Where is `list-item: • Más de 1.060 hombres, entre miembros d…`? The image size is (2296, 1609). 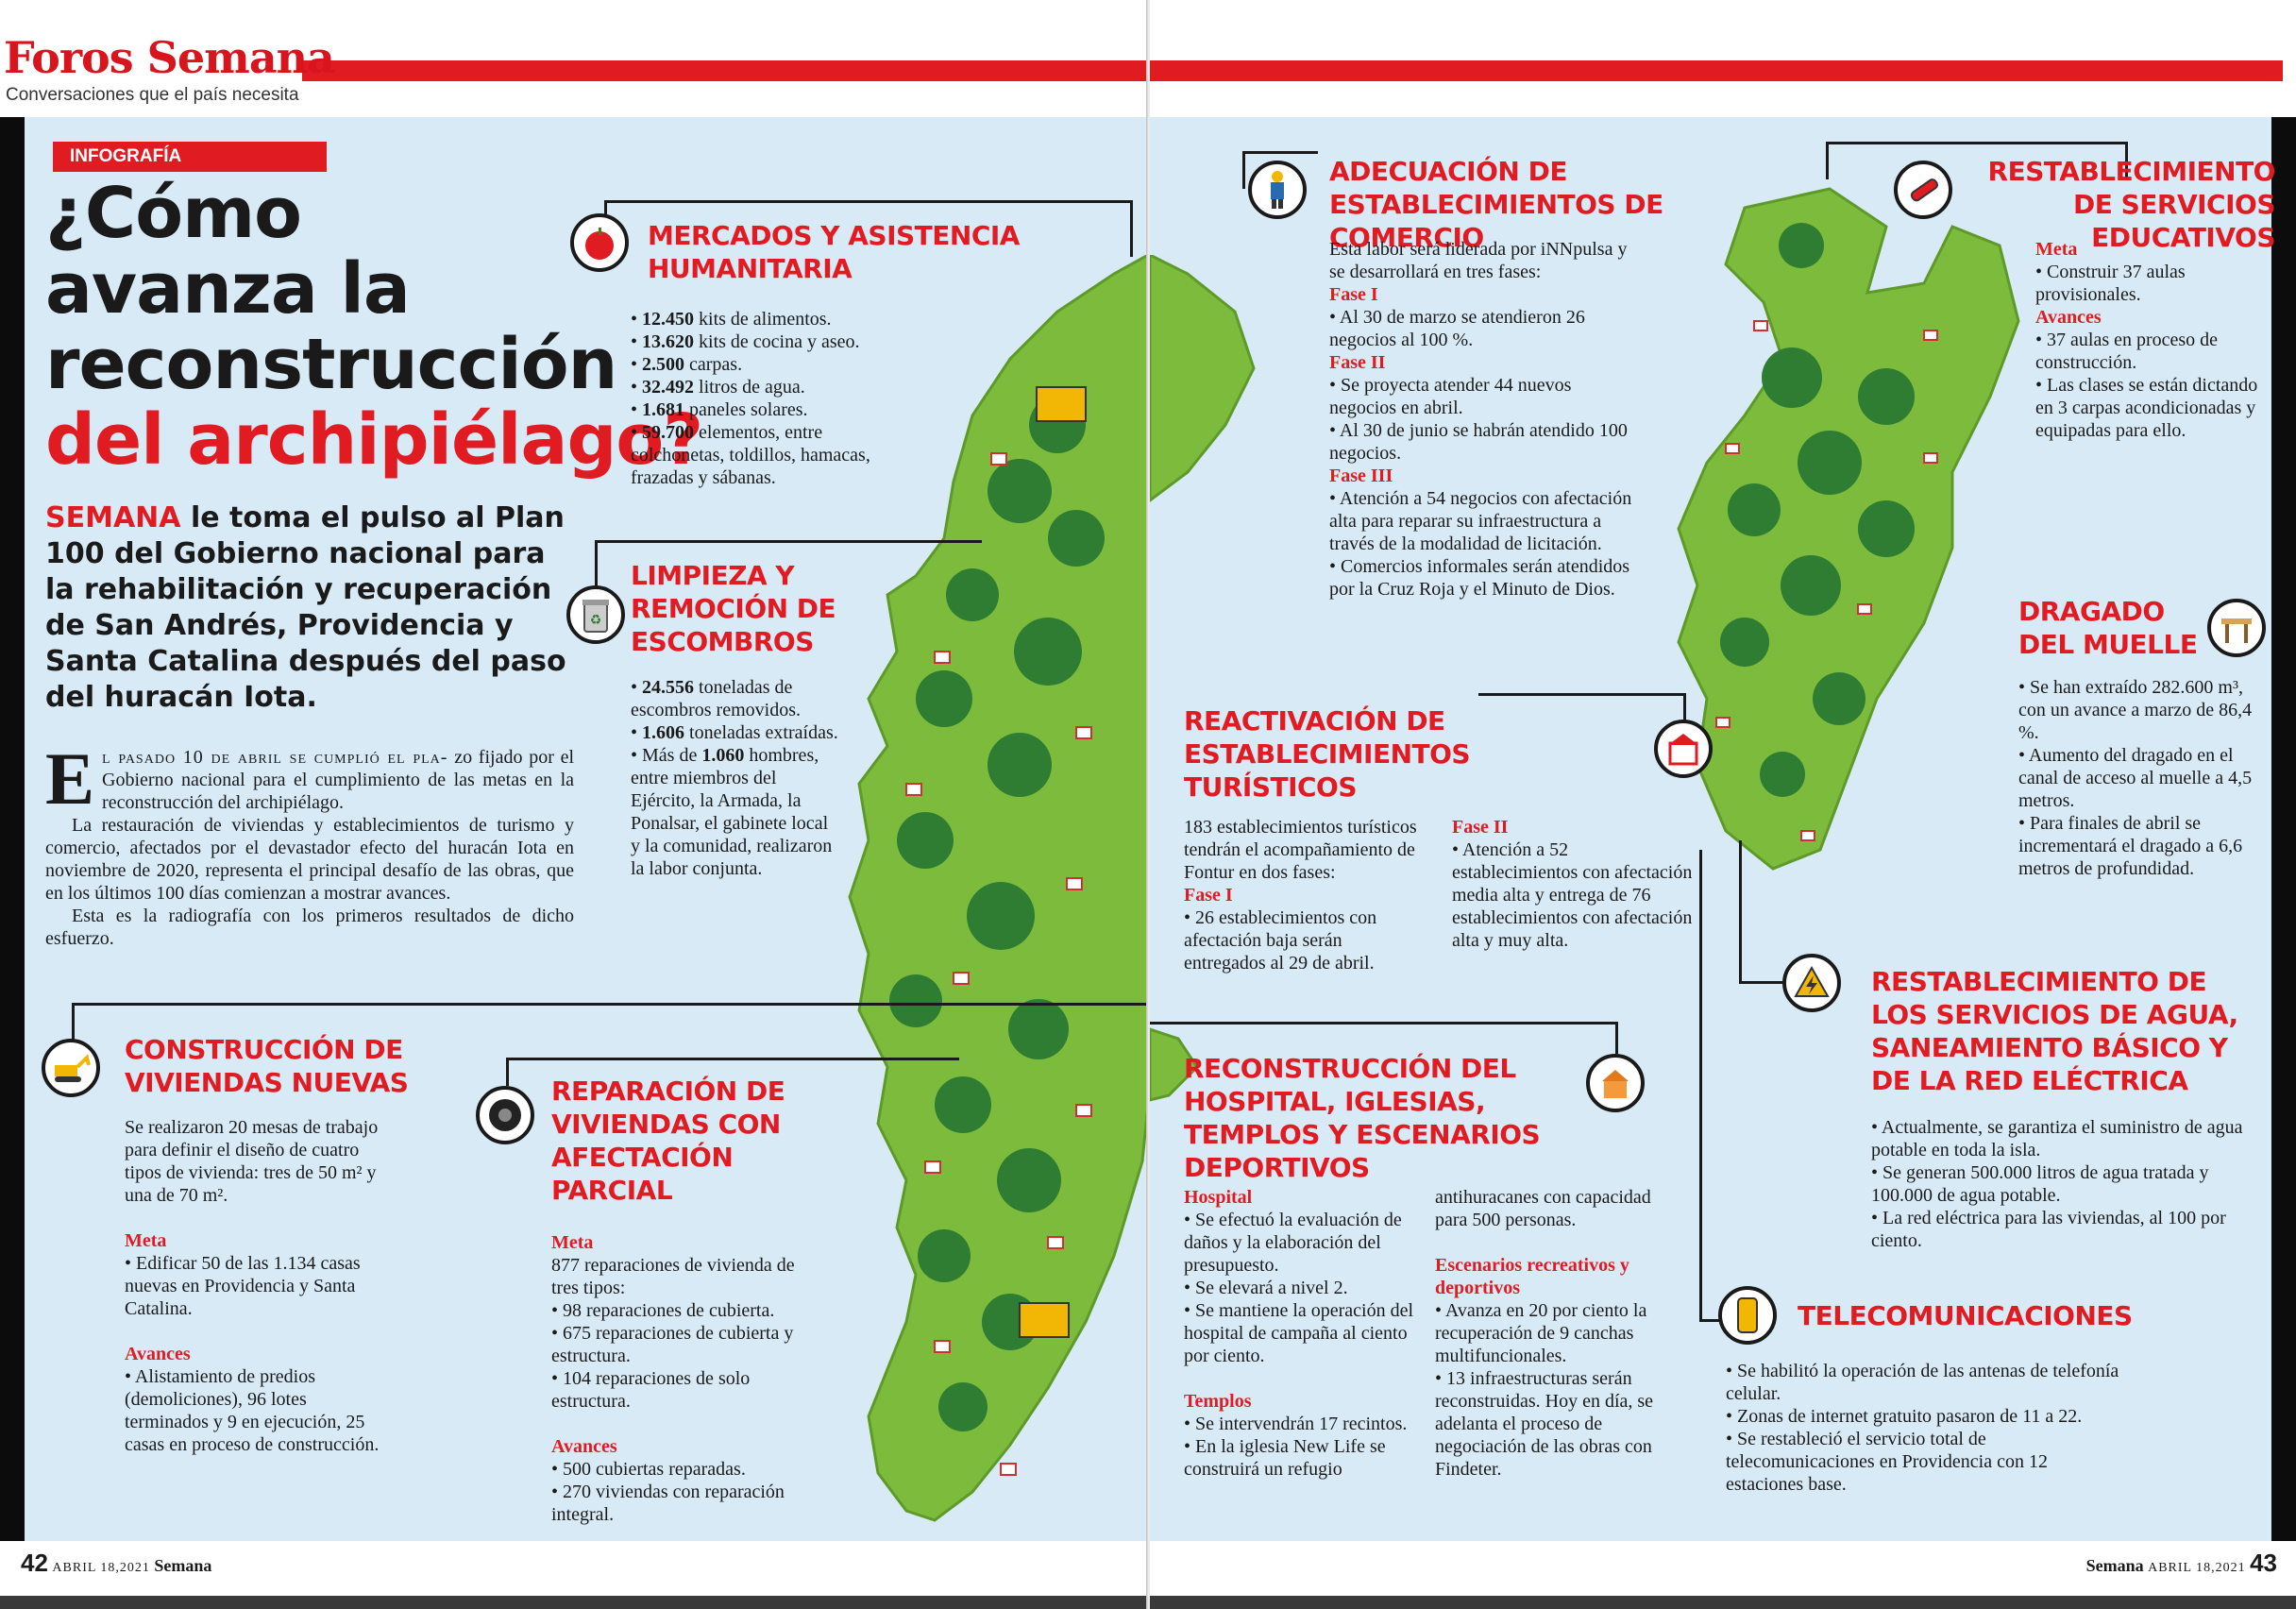 list-item: • Más de 1.060 hombres, entre miembros d… is located at coordinates (732, 812).